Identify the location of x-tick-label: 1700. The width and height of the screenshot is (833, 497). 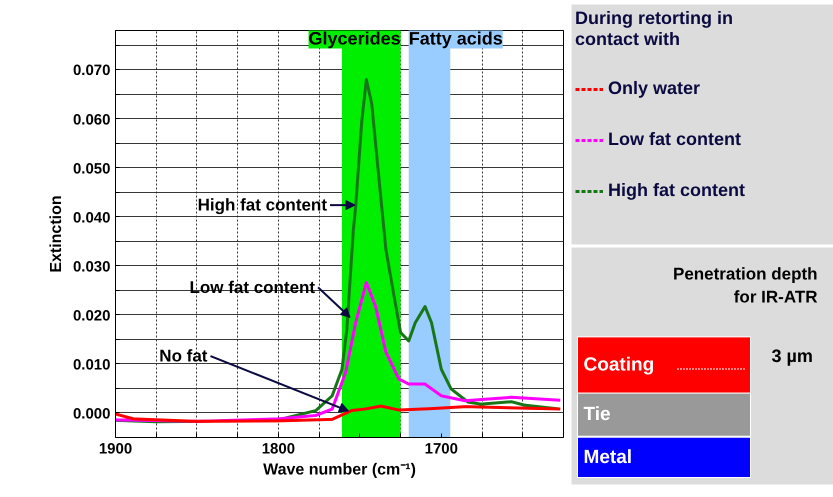
(441, 449).